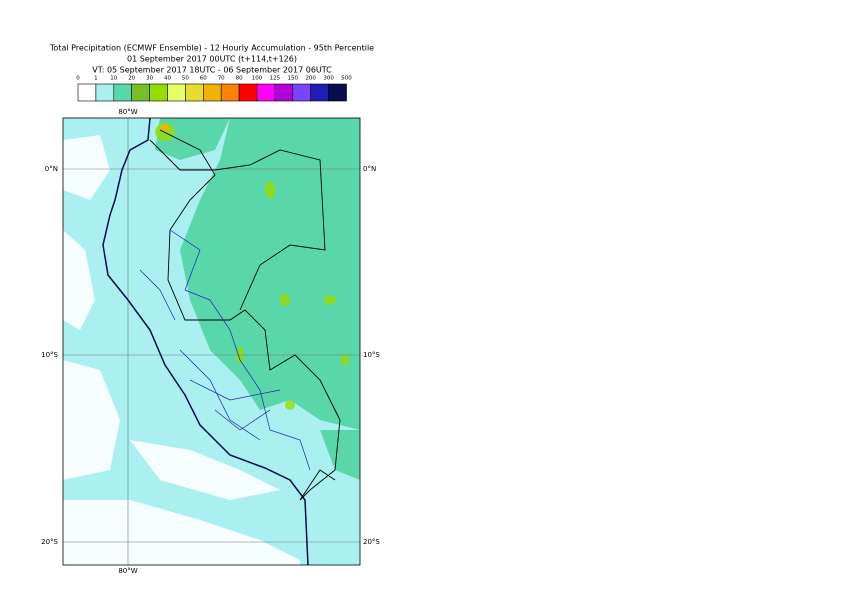  What do you see at coordinates (225, 350) in the screenshot?
I see `regions` at bounding box center [225, 350].